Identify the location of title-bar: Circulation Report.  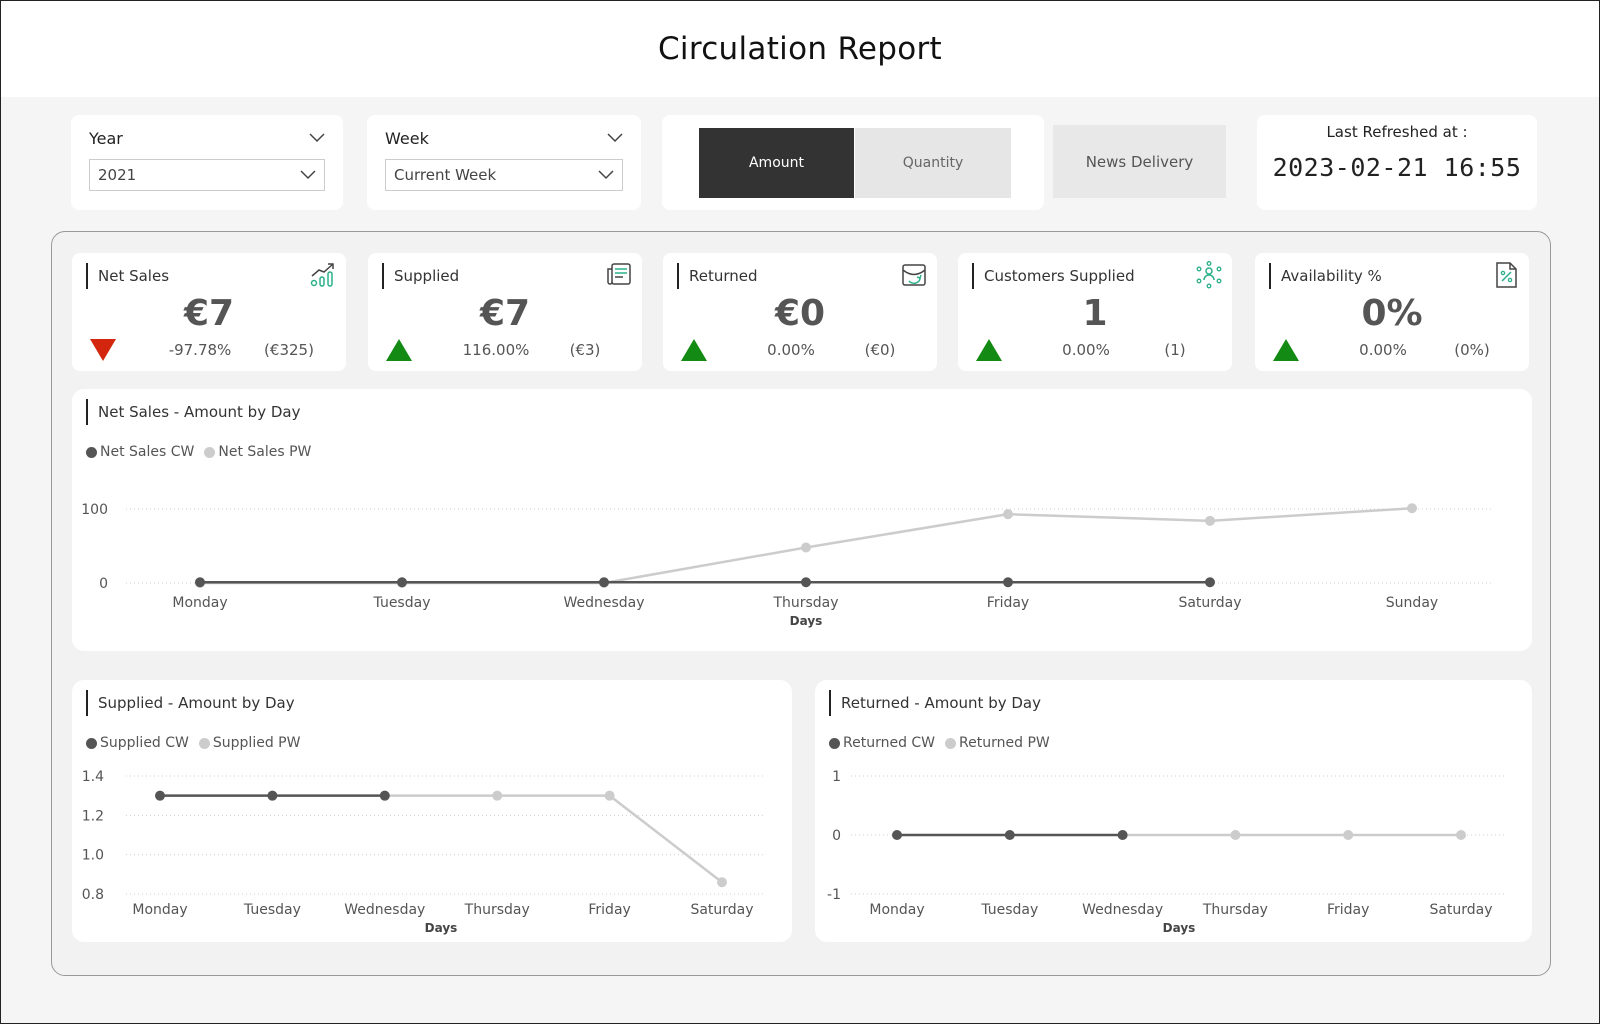
(800, 49).